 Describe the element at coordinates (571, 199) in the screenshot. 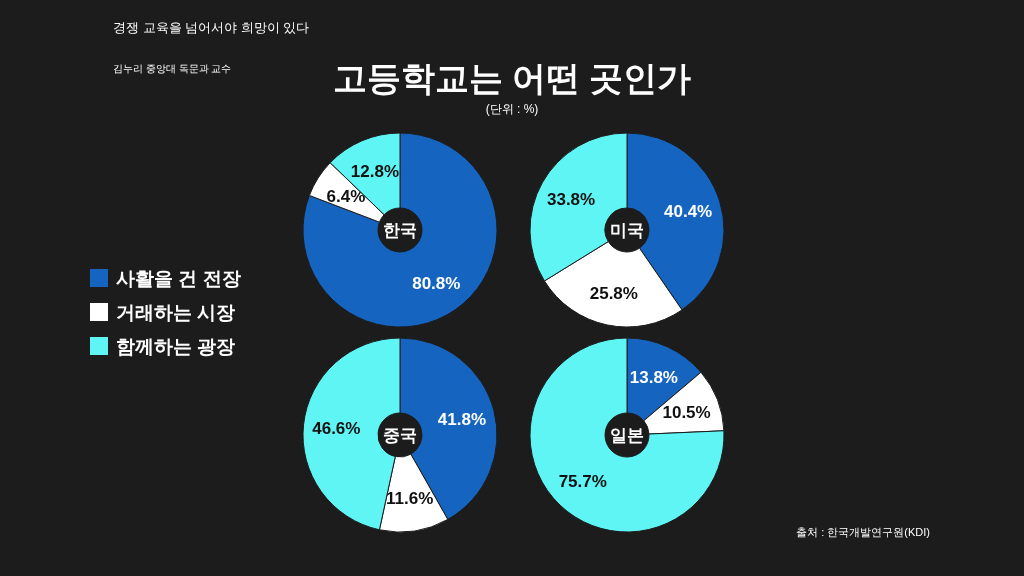

I see `data-label: 33.8%` at that location.